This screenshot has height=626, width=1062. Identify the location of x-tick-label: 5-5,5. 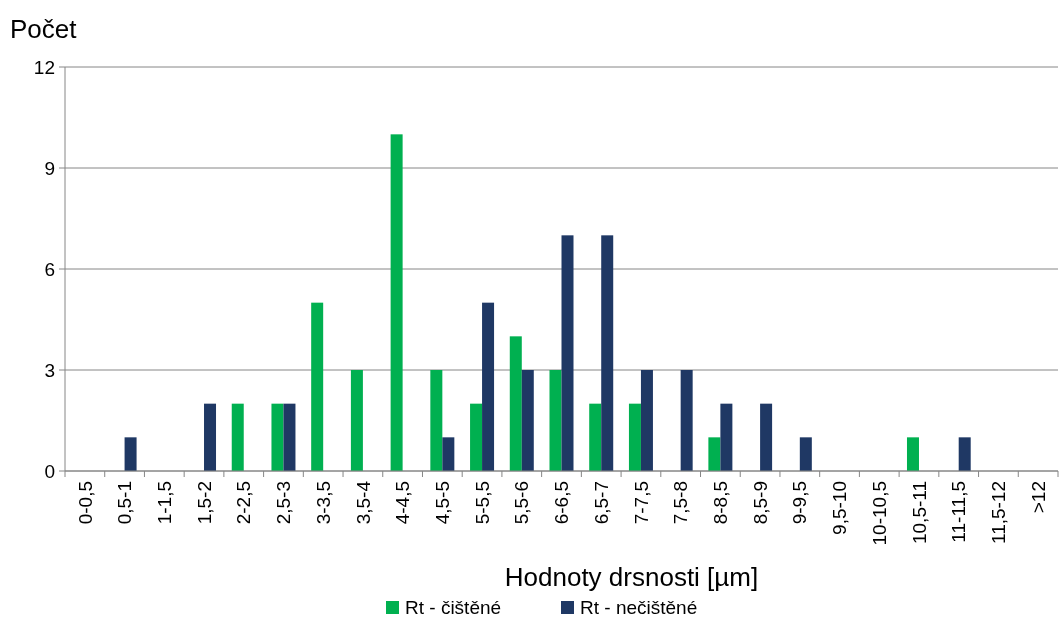
(482, 503).